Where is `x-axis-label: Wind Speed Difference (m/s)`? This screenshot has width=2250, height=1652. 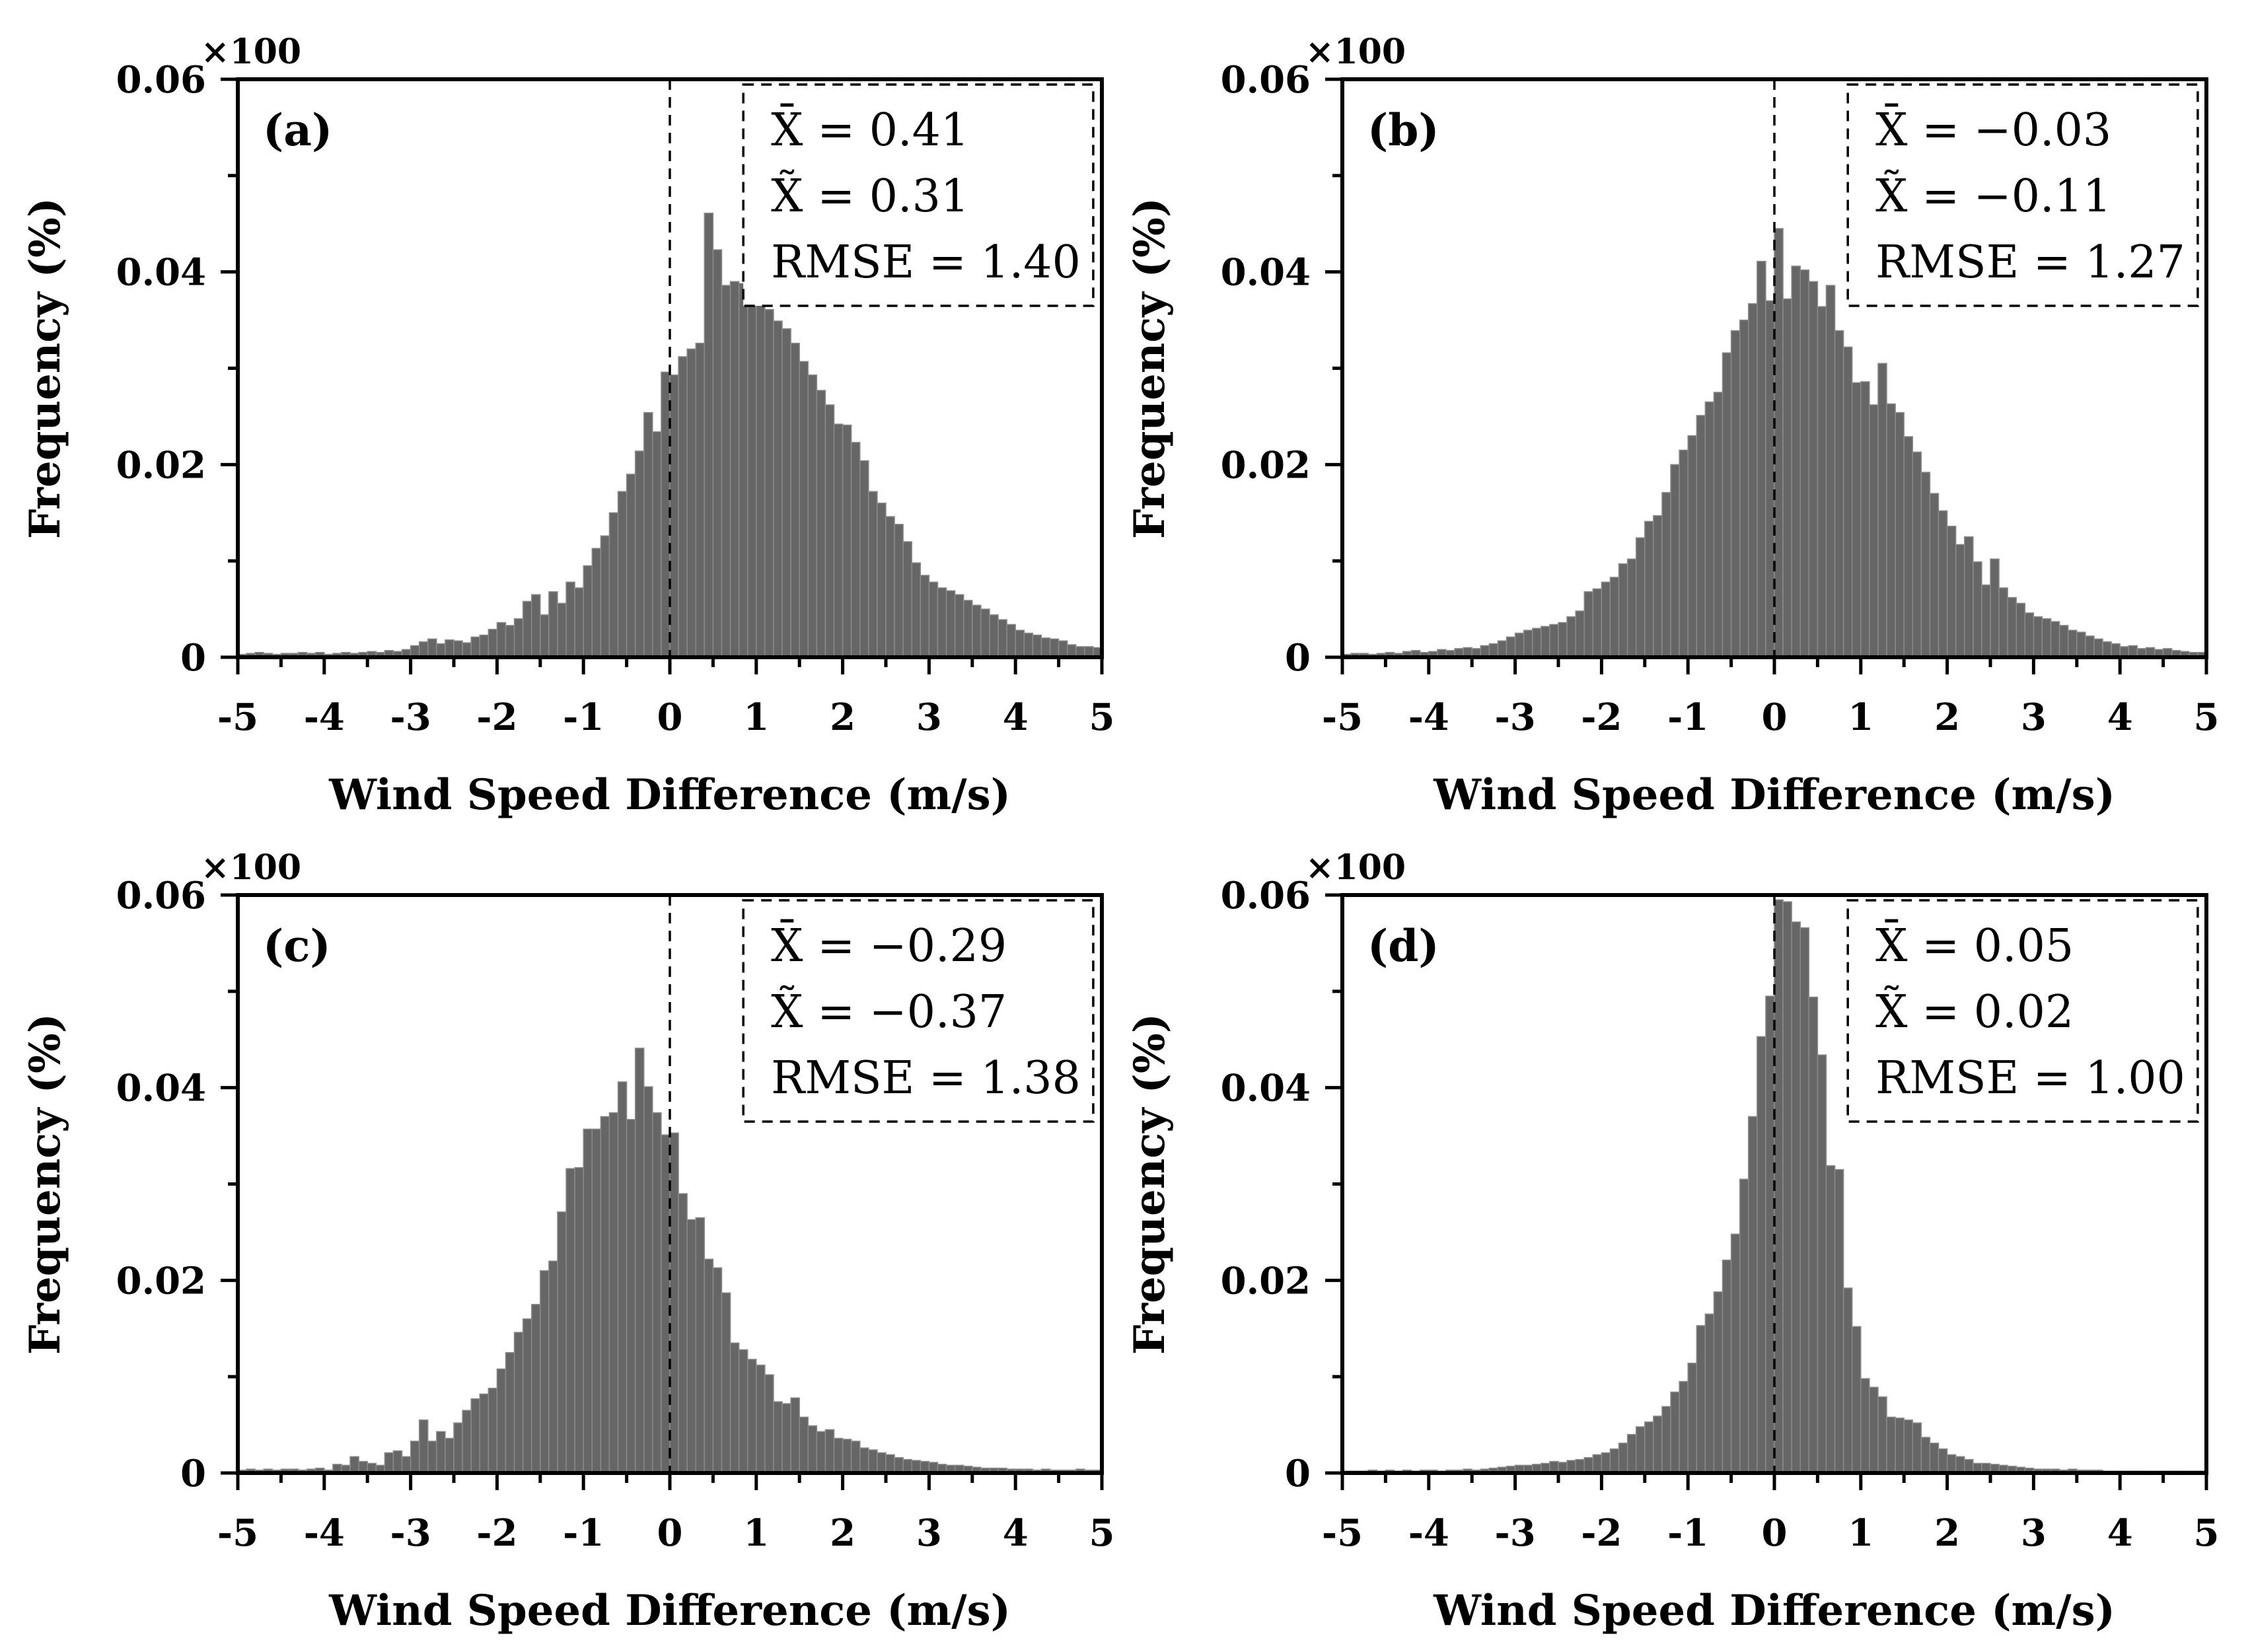 x-axis-label: Wind Speed Difference (m/s) is located at coordinates (669, 795).